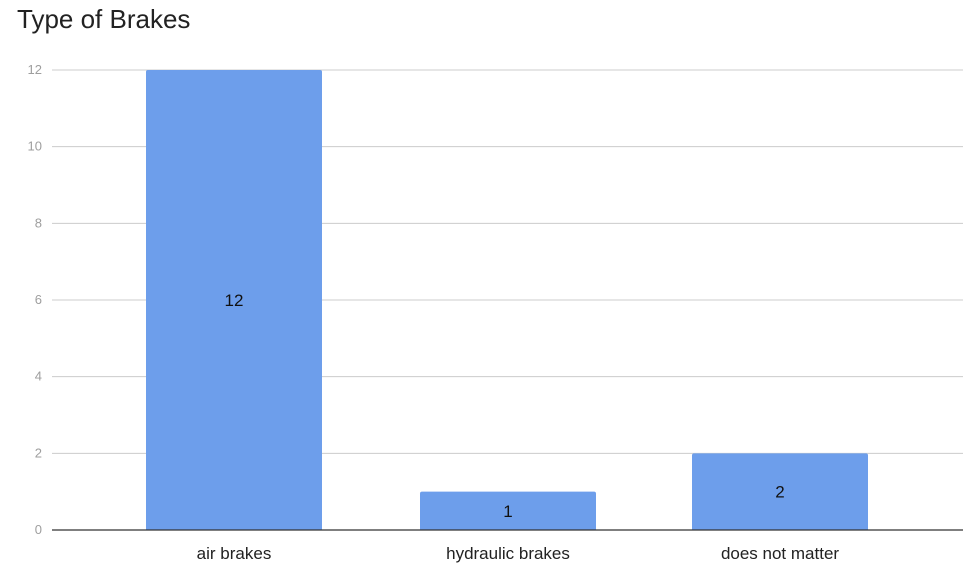 The height and width of the screenshot is (564, 965). What do you see at coordinates (780, 553) in the screenshot?
I see `x-category-label: does not matter` at bounding box center [780, 553].